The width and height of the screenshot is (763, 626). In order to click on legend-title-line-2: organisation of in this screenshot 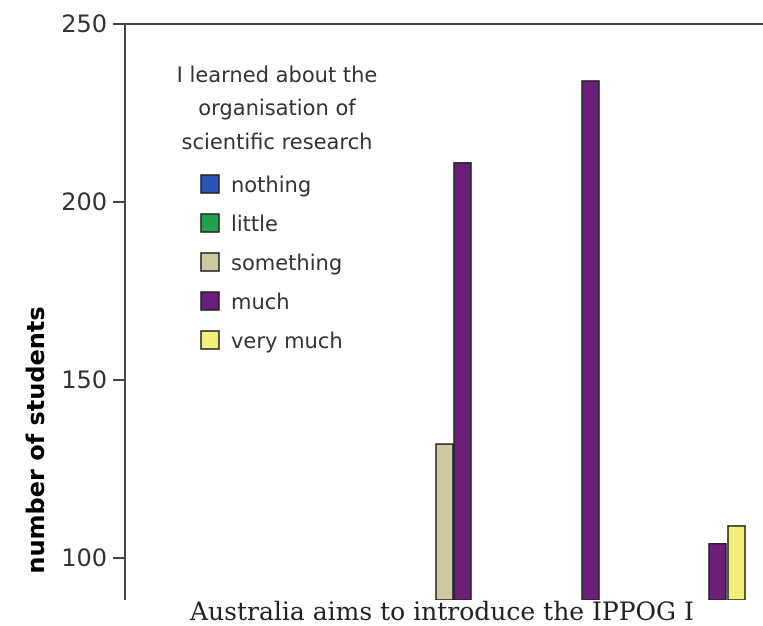, I will do `click(277, 108)`.